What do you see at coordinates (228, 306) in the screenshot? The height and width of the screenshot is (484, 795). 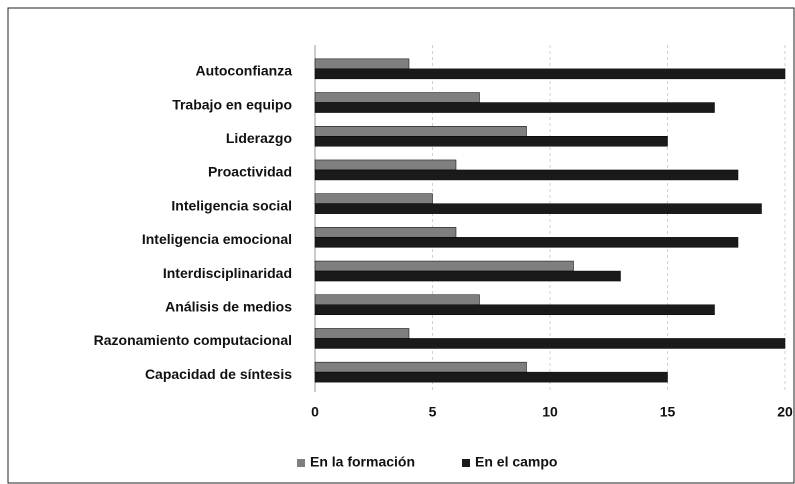 I see `y-tick-label: Análisis de medios` at bounding box center [228, 306].